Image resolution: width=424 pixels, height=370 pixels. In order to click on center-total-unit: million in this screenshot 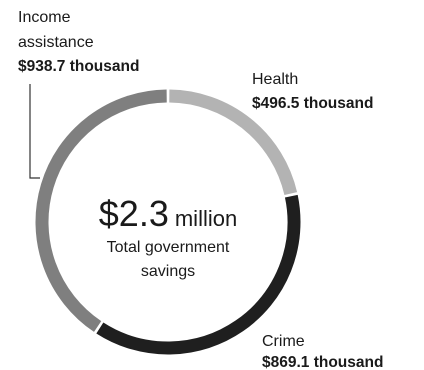, I will do `click(206, 218)`.